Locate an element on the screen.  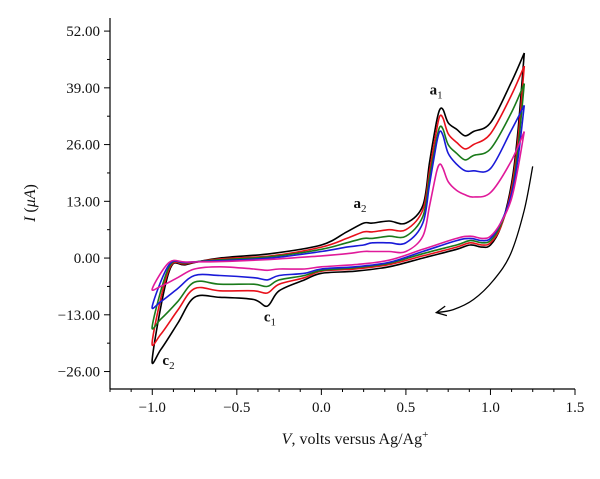
x-axis-label-sup: + is located at coordinates (425, 435).